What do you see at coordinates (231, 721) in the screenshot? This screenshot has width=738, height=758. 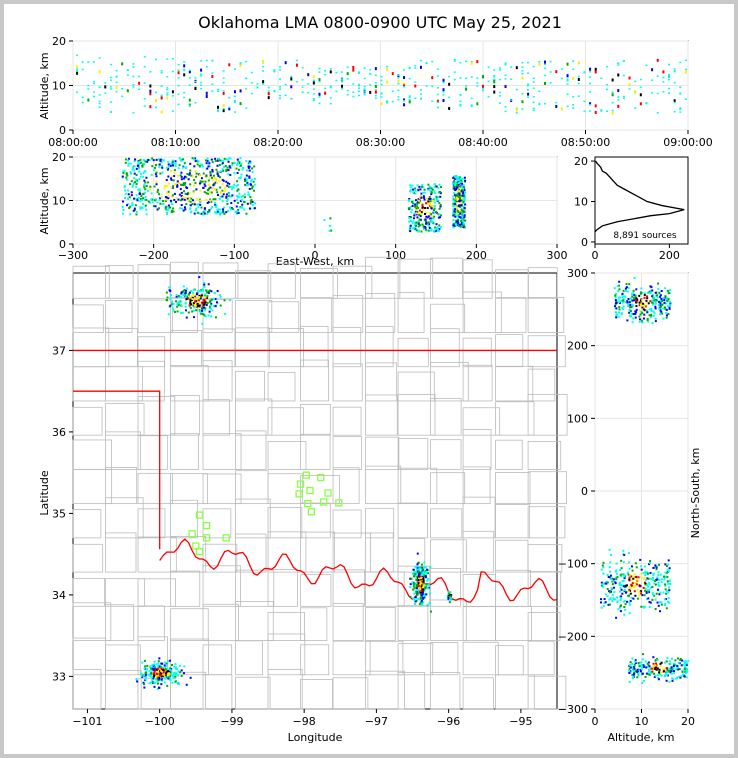 I see `longitude-tick-label: −99` at bounding box center [231, 721].